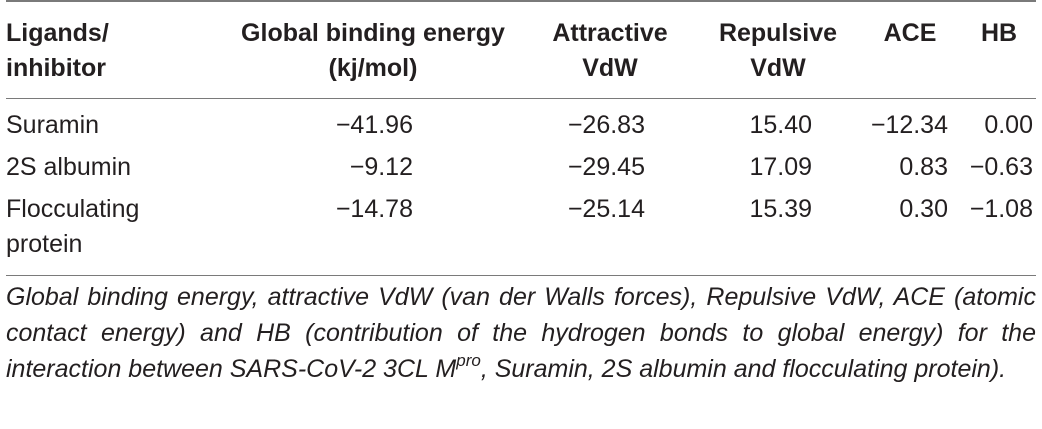  What do you see at coordinates (521, 275) in the screenshot?
I see `table-bottom-rule` at bounding box center [521, 275].